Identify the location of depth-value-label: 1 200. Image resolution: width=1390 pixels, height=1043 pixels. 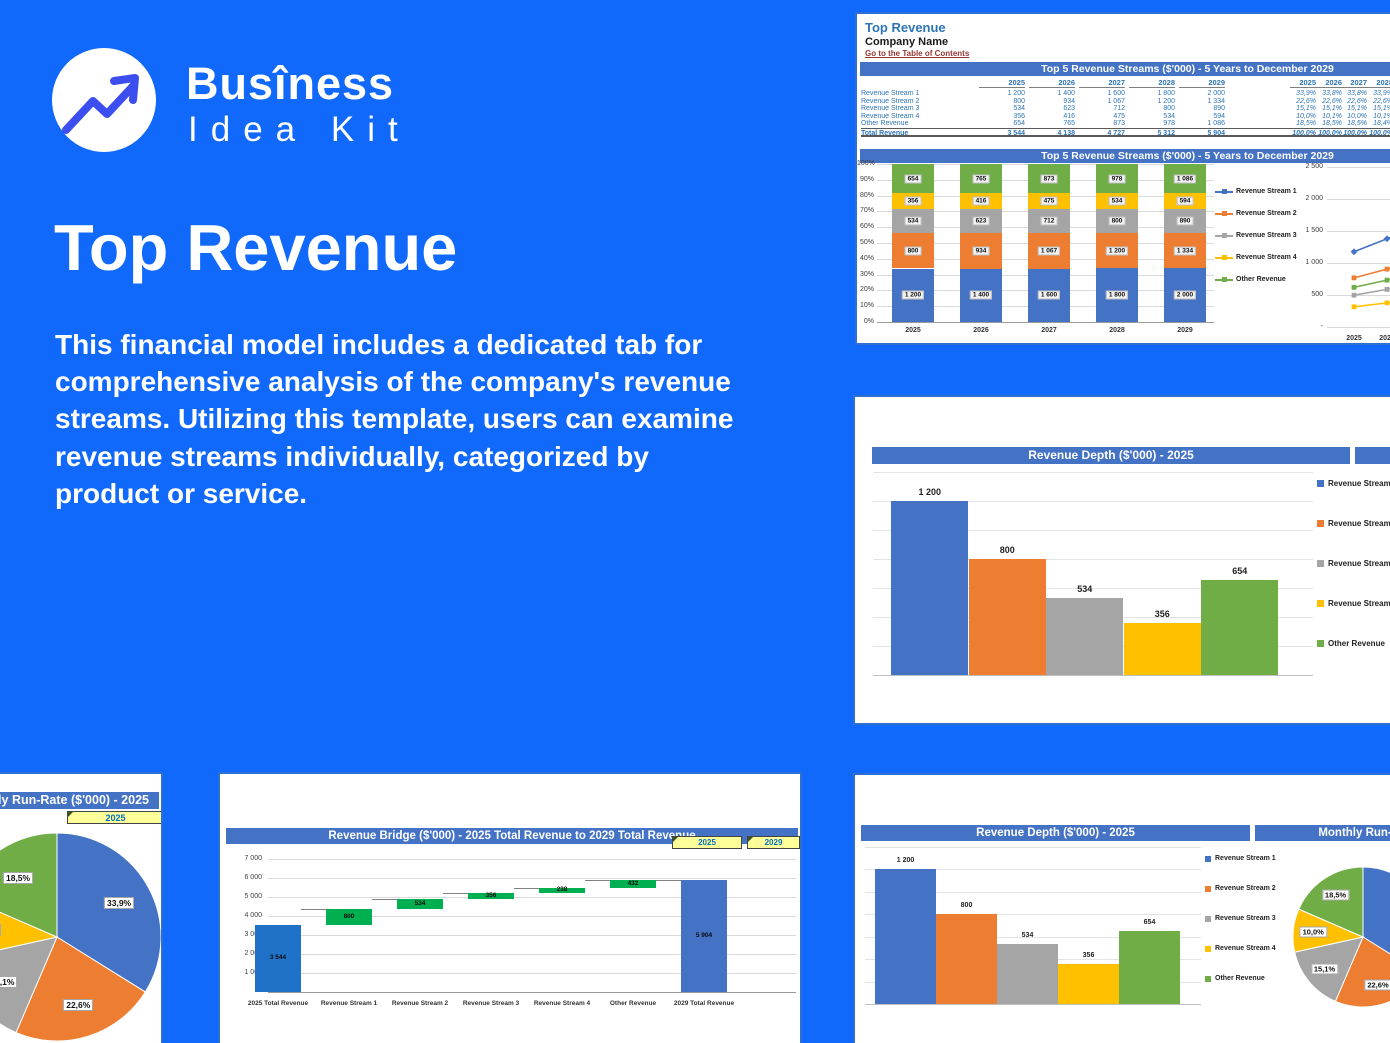
(905, 861).